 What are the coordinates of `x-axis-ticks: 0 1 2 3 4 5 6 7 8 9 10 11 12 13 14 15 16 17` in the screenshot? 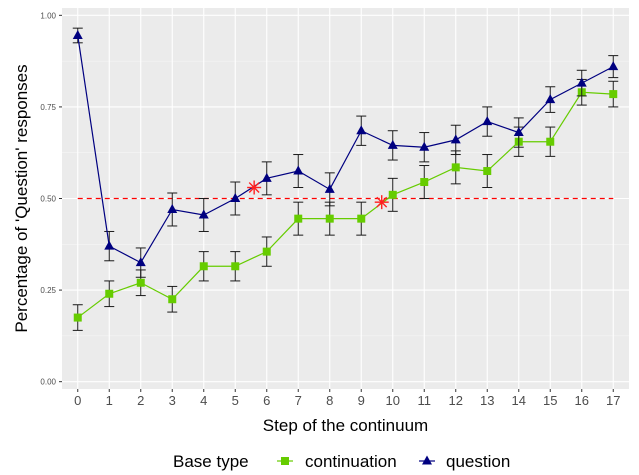 It's located at (347, 398).